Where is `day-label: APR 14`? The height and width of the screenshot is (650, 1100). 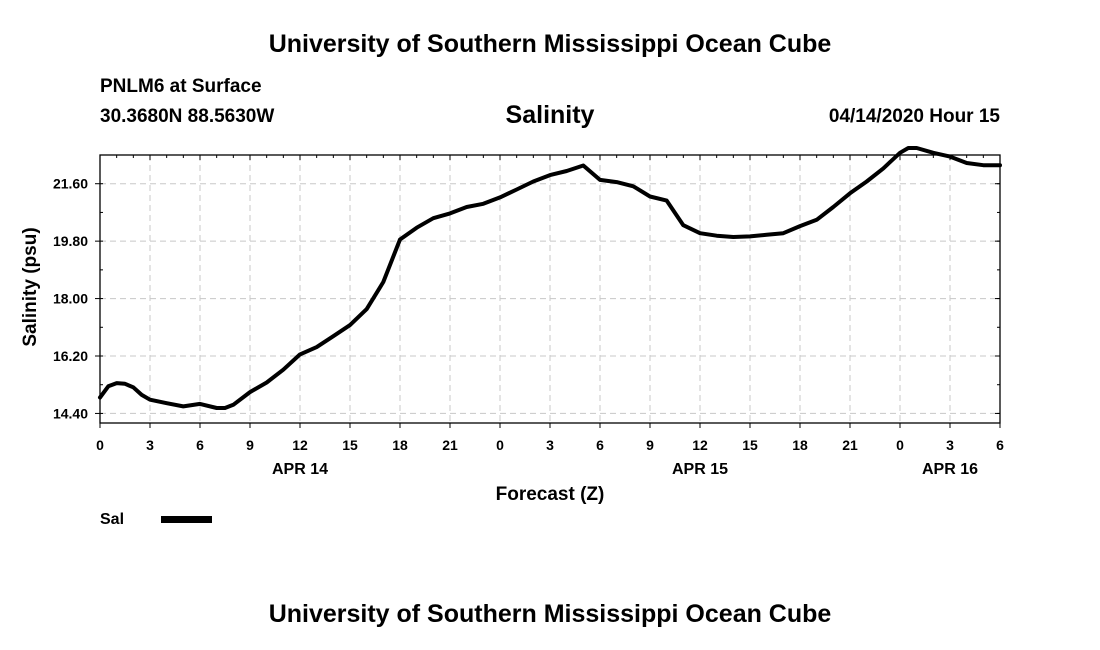
day-label: APR 14 is located at coordinates (300, 469).